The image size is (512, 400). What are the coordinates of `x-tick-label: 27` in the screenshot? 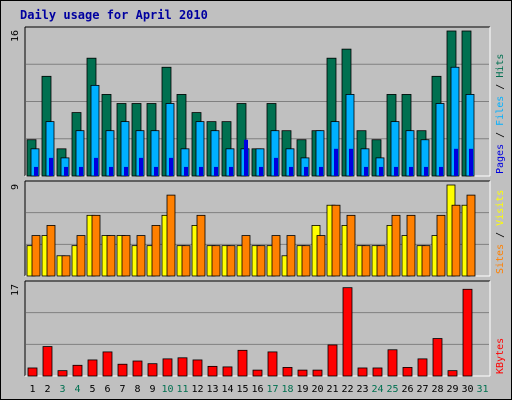 It's located at (422, 389).